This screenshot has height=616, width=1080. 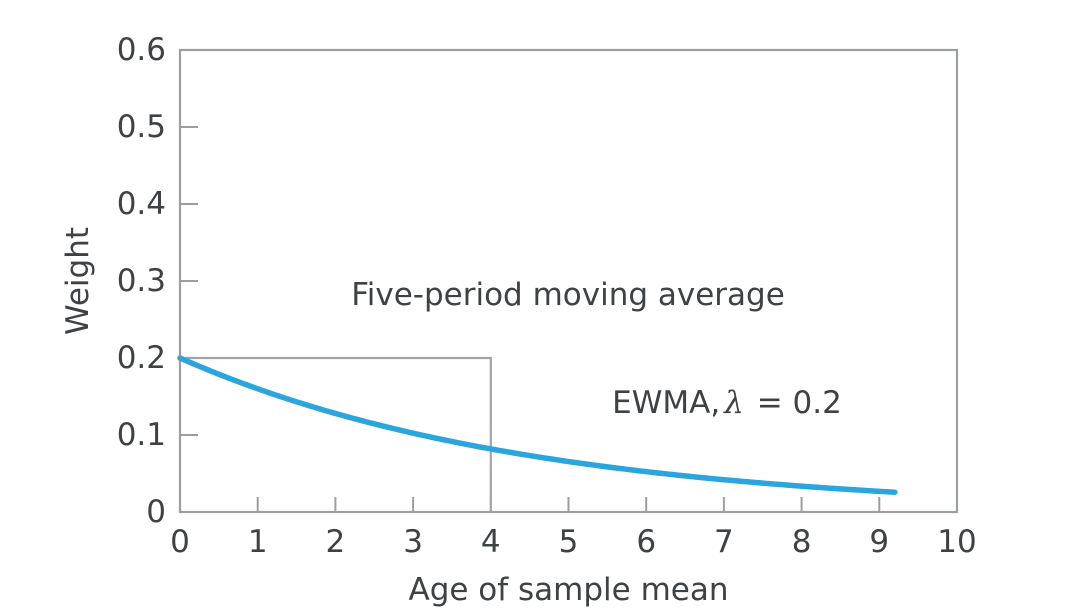 What do you see at coordinates (490, 542) in the screenshot?
I see `x-tick-label: 4` at bounding box center [490, 542].